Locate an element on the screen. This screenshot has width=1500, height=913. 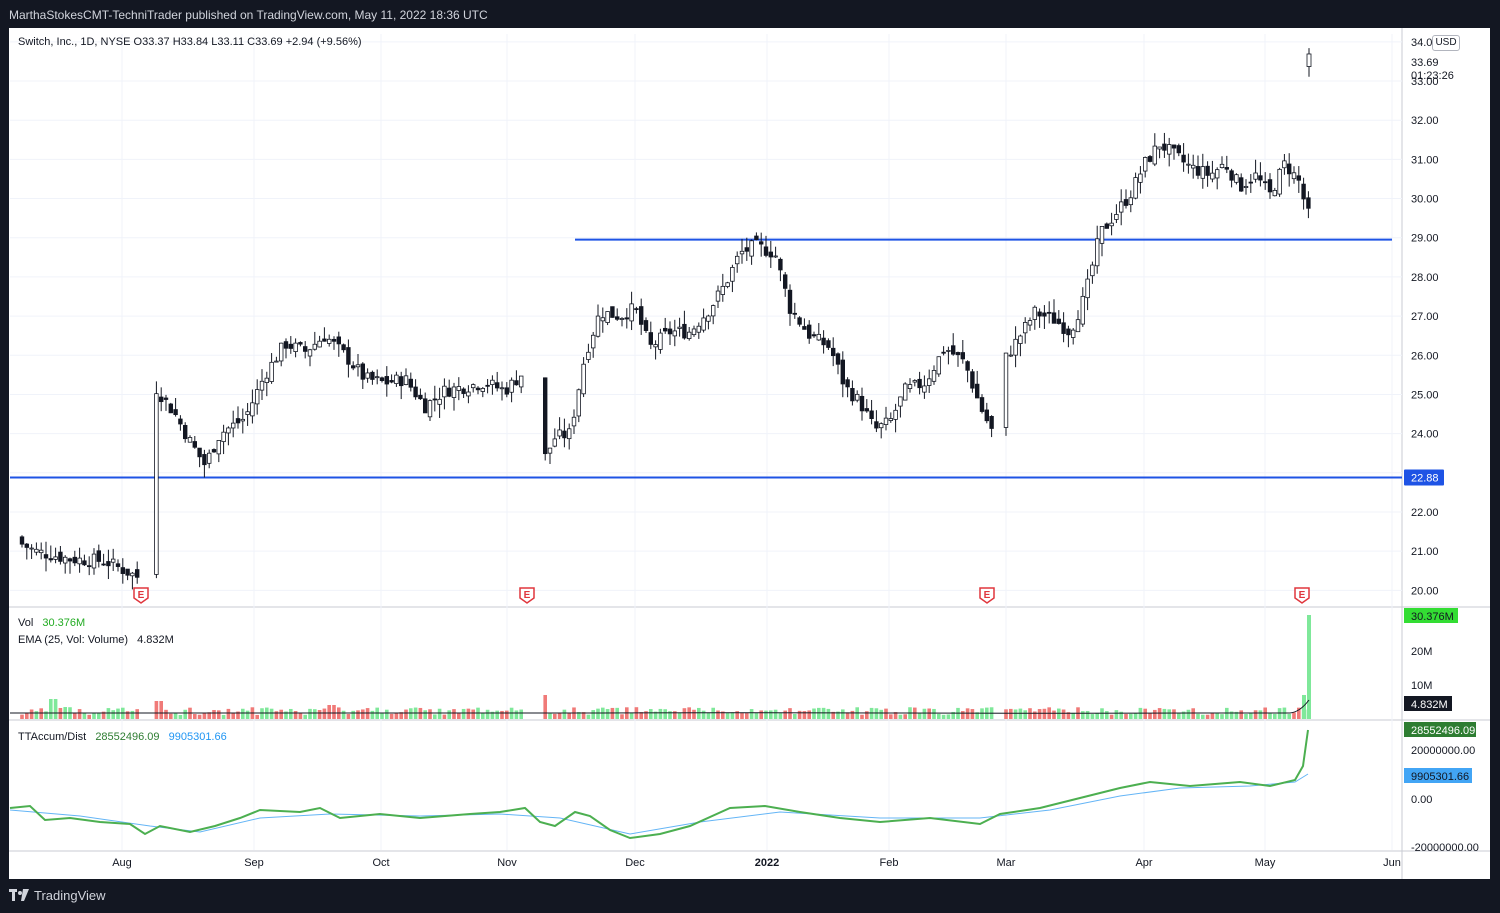
low-value: L33.11 is located at coordinates (228, 42).